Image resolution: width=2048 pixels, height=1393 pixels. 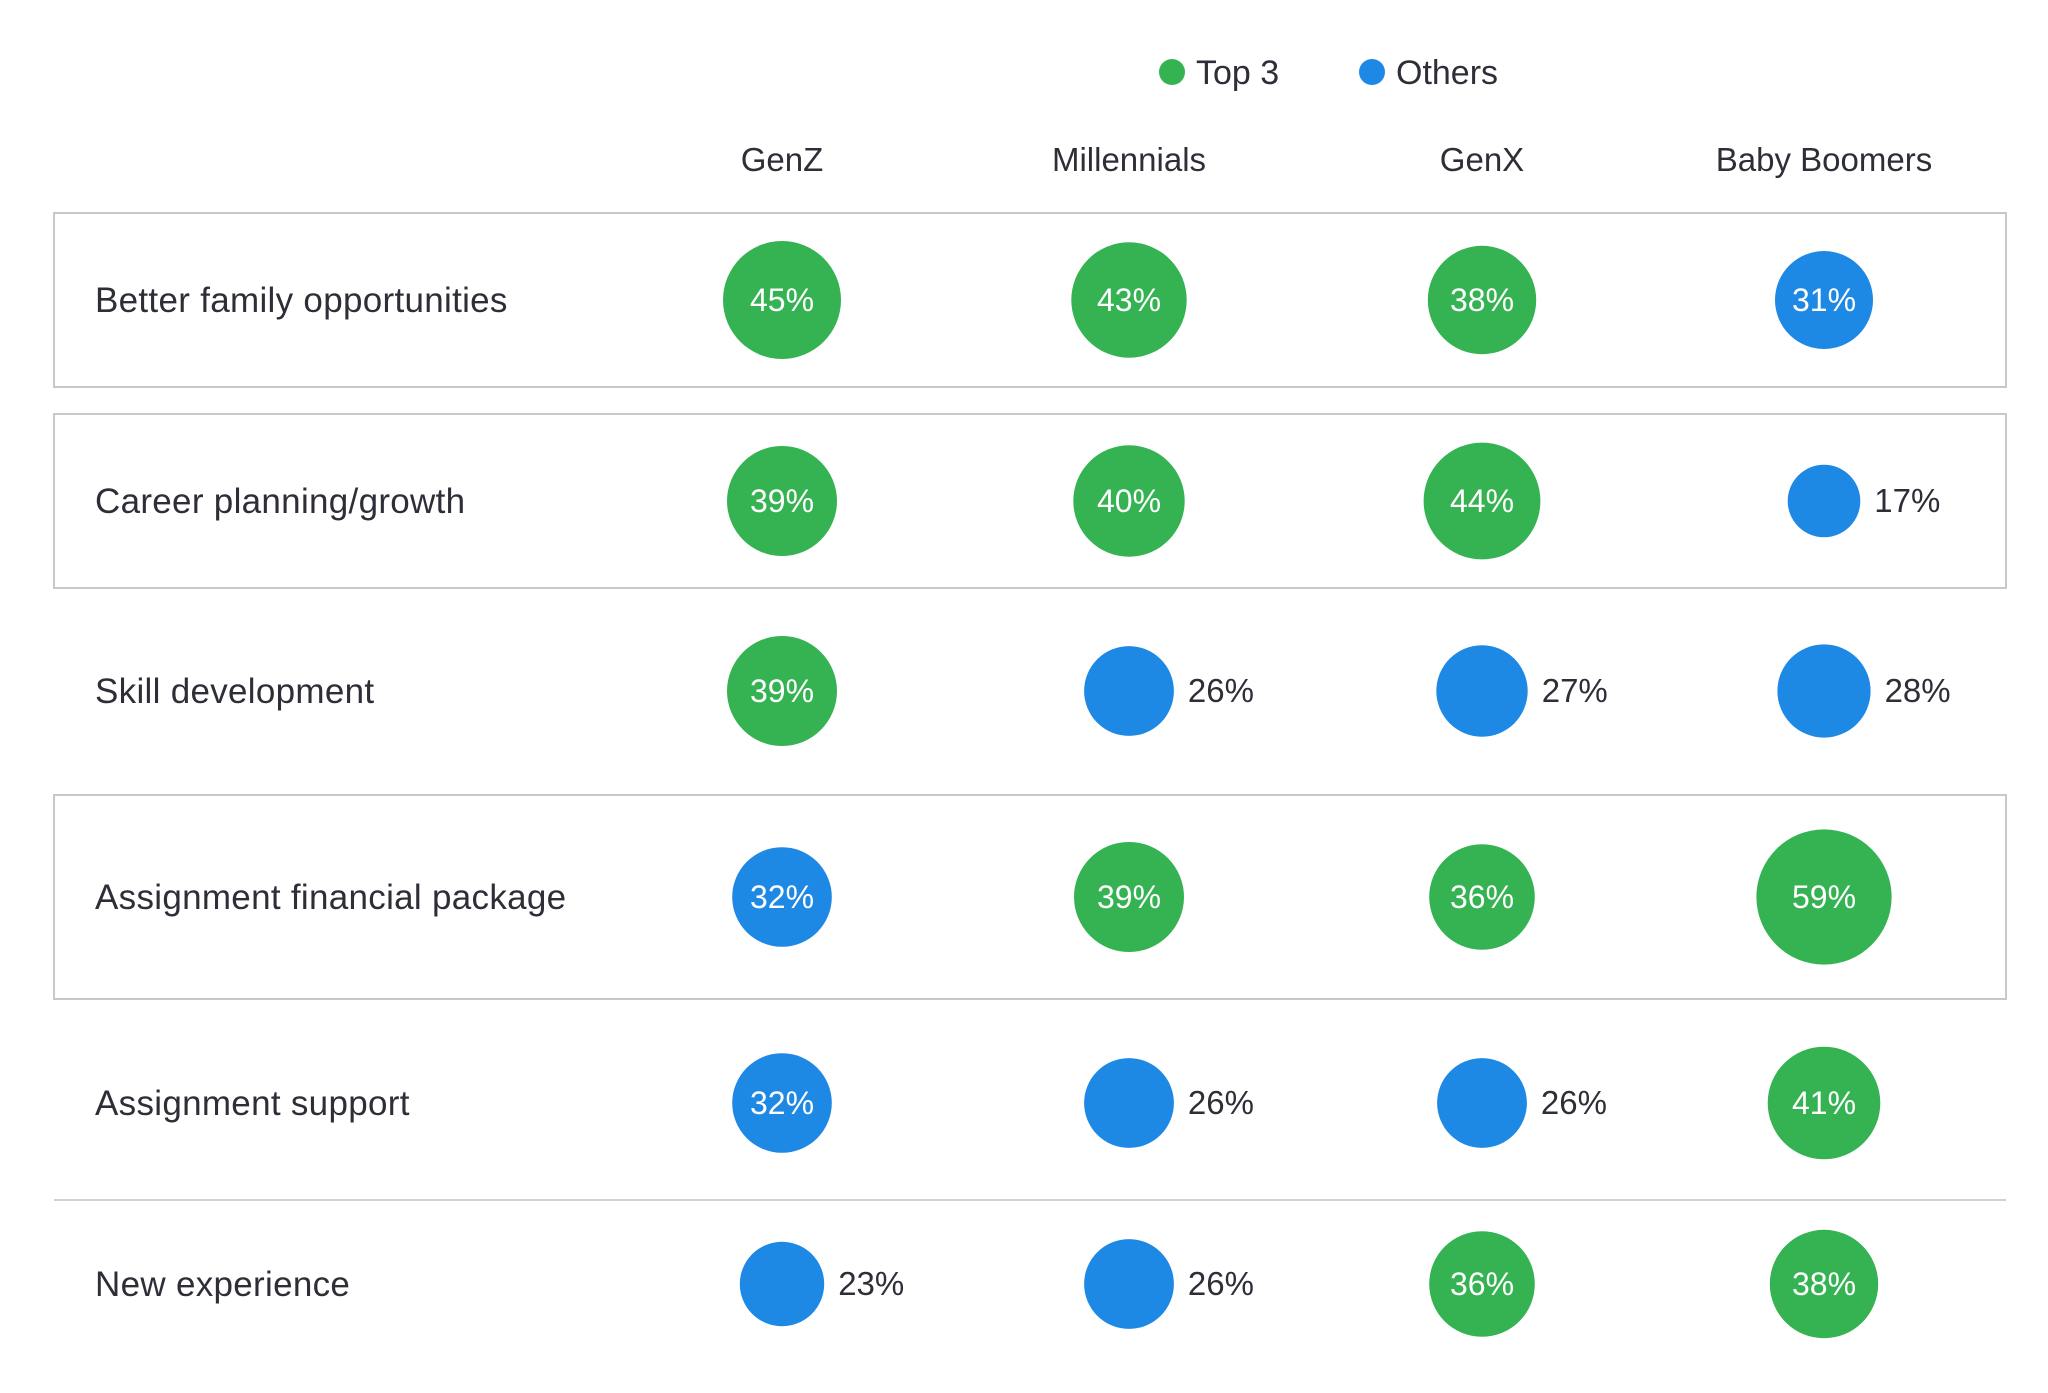 I want to click on legend-label-top3: Top 3, so click(x=1237, y=73).